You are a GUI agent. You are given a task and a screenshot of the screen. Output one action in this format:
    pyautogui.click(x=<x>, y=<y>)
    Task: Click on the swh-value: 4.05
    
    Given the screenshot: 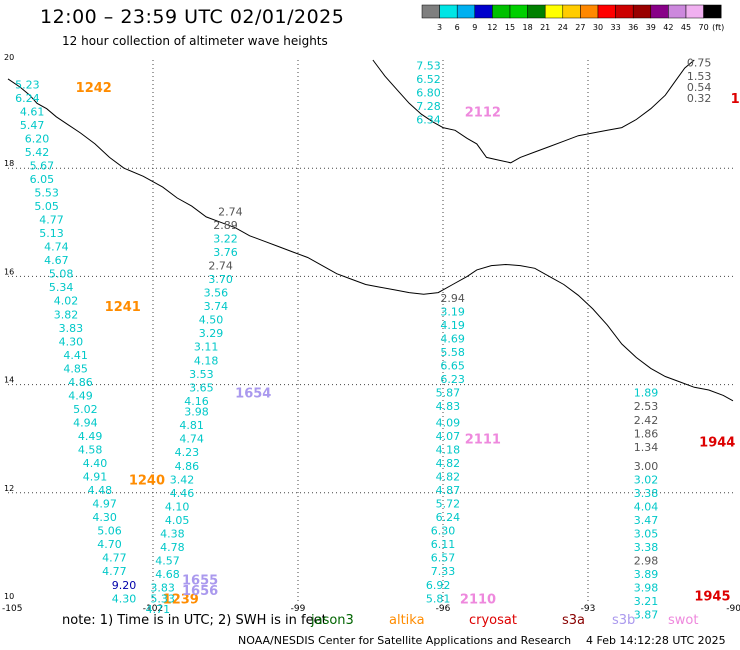 What is the action you would take?
    pyautogui.click(x=177, y=520)
    